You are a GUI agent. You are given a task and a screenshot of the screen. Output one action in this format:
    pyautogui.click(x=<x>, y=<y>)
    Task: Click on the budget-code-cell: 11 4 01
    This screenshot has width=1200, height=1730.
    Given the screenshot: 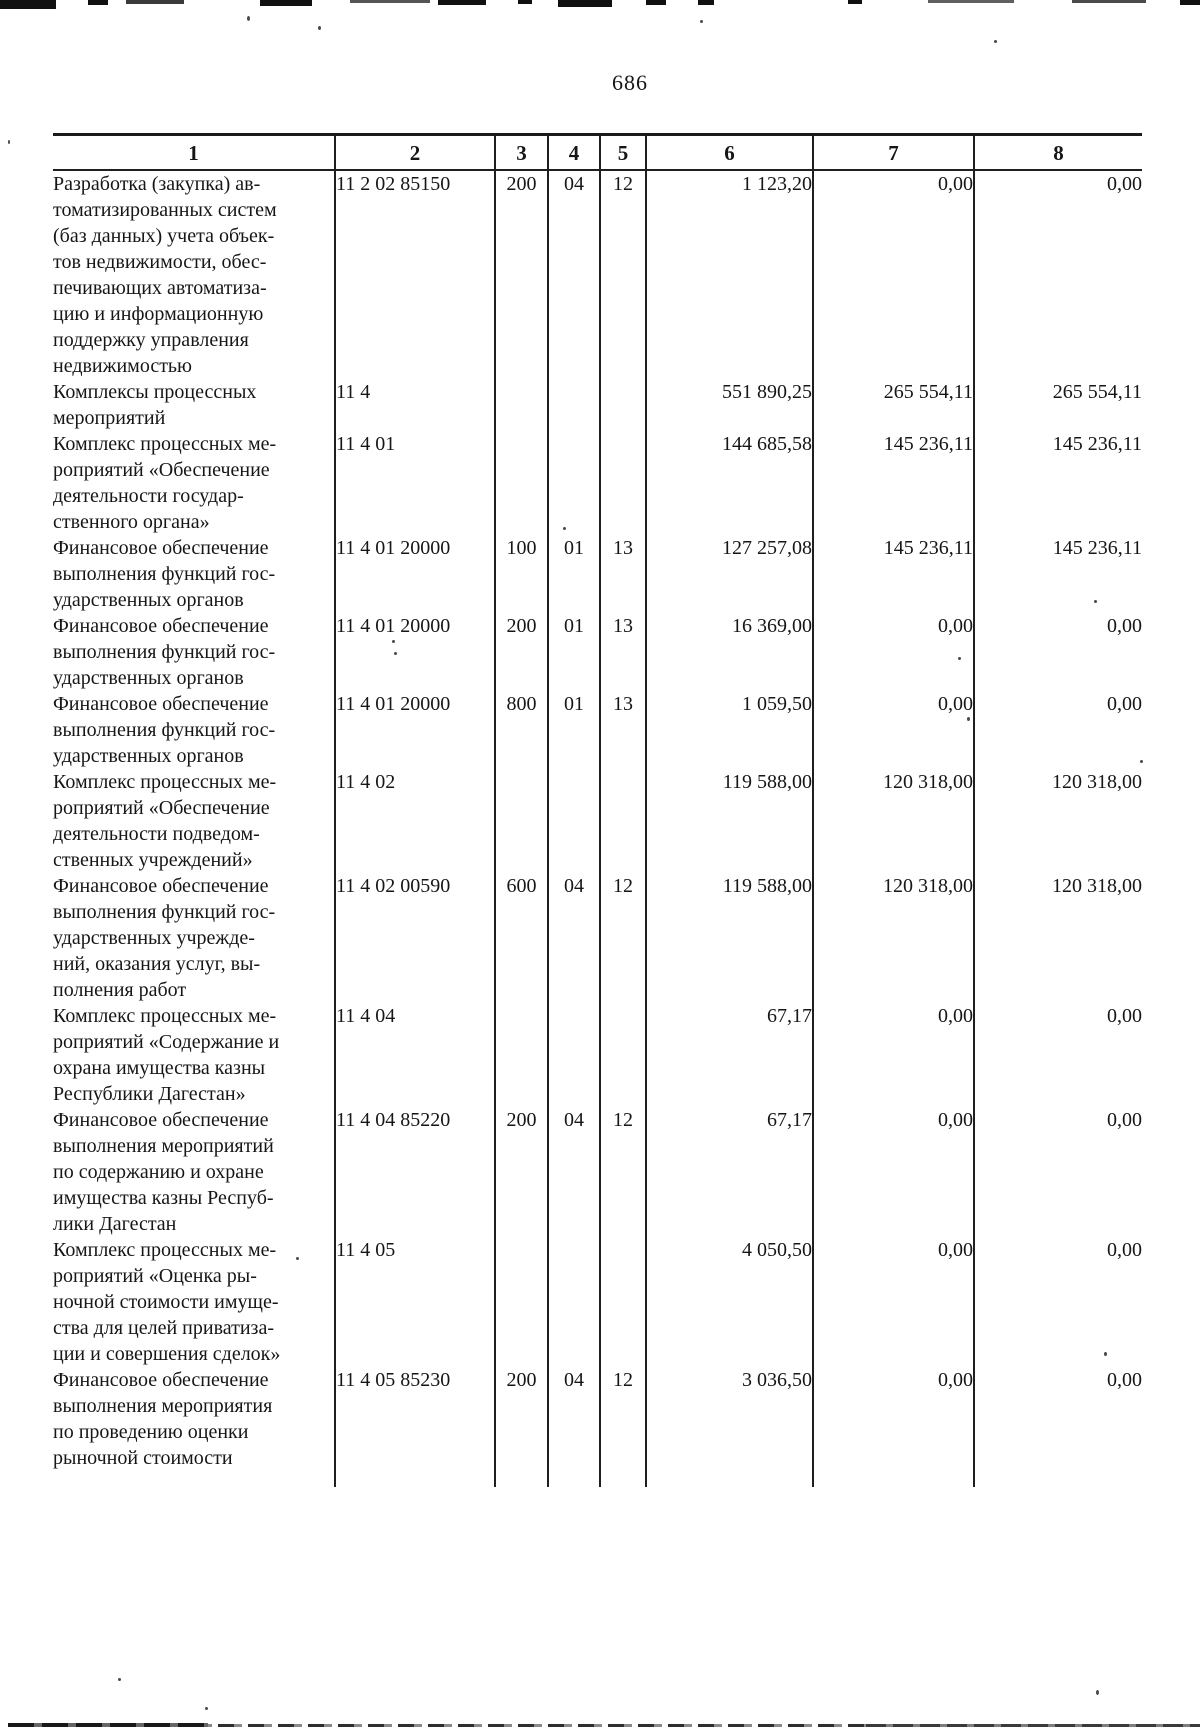 What is the action you would take?
    pyautogui.click(x=414, y=483)
    